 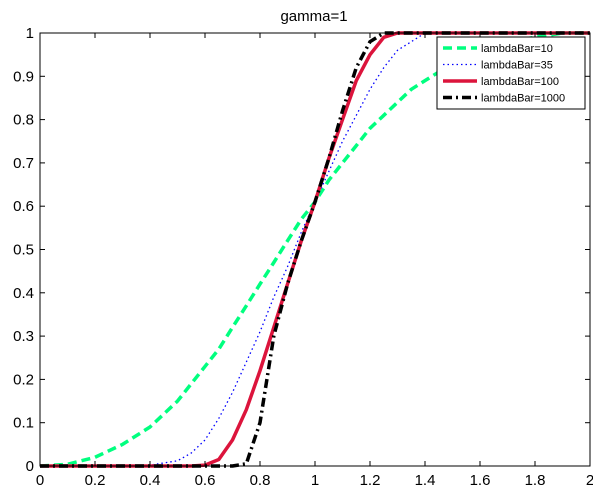 What do you see at coordinates (150, 480) in the screenshot?
I see `x-tick-label: 0.4` at bounding box center [150, 480].